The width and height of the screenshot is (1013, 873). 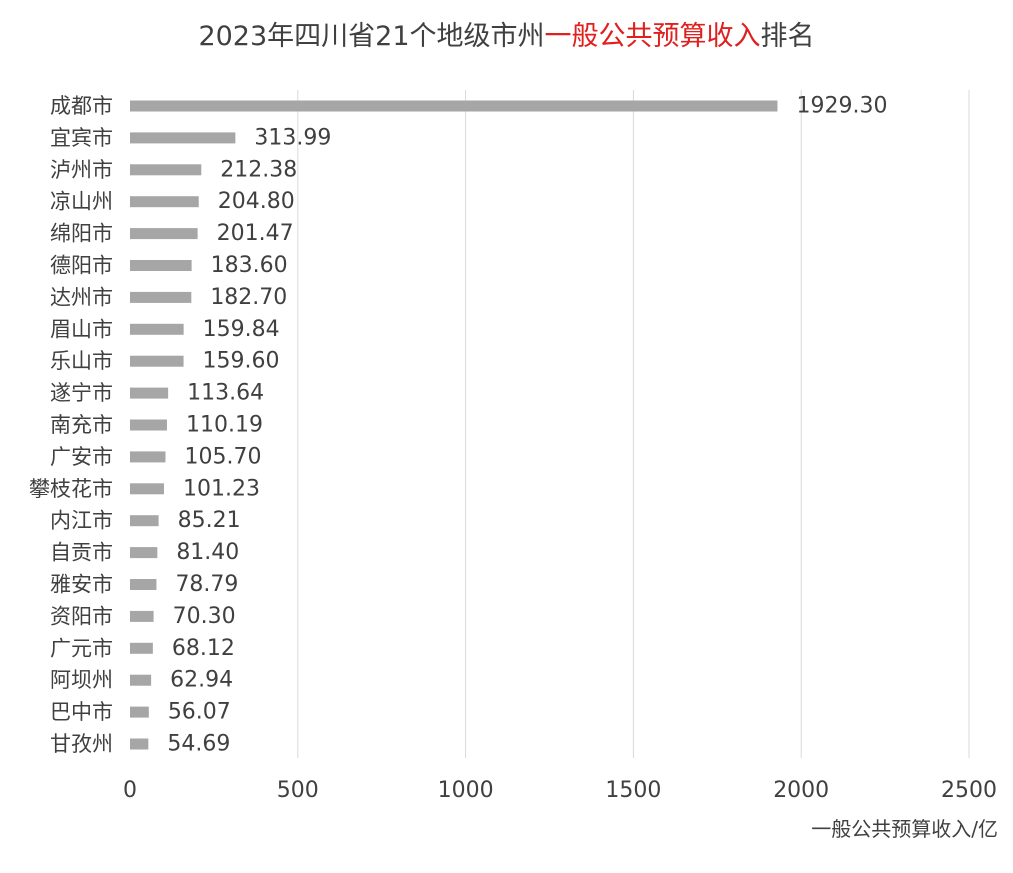 I want to click on value-label: 78.79, so click(x=206, y=584).